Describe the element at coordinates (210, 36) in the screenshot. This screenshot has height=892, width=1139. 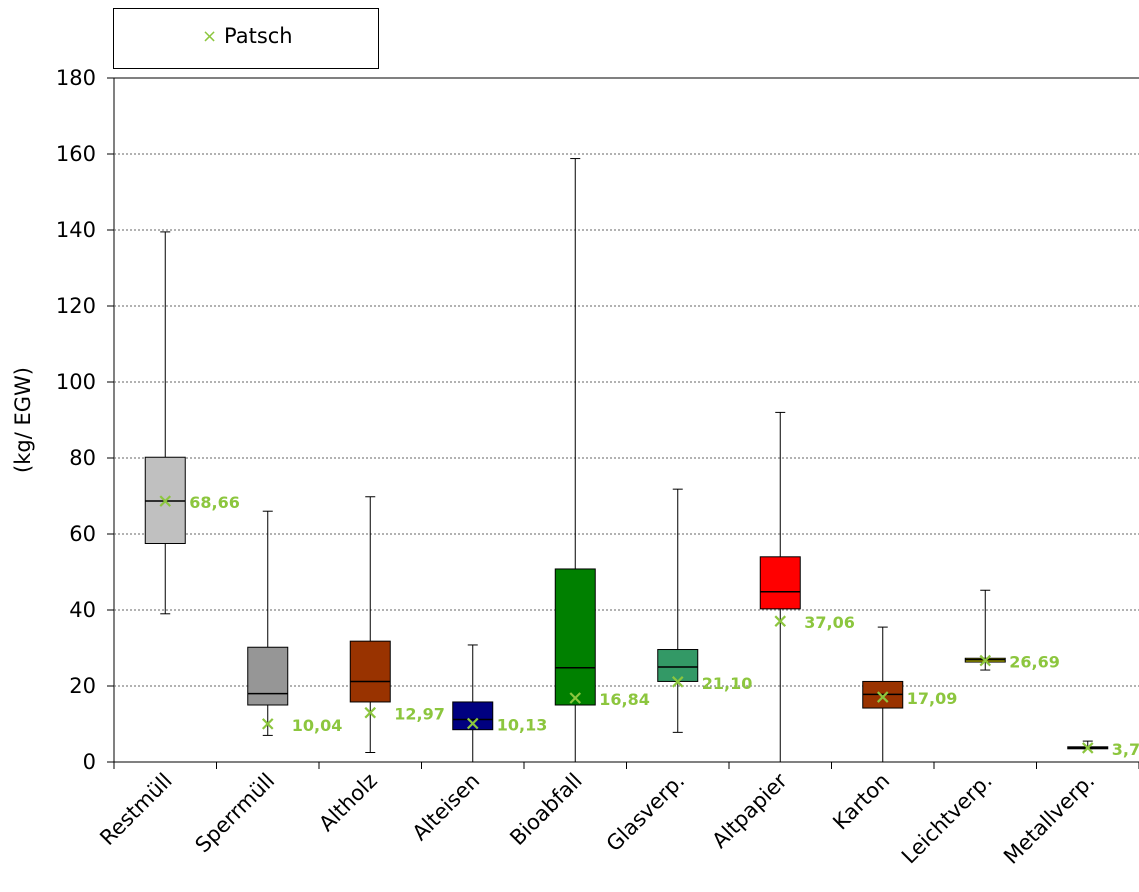
I see `legend-x-marker-icon: ×` at that location.